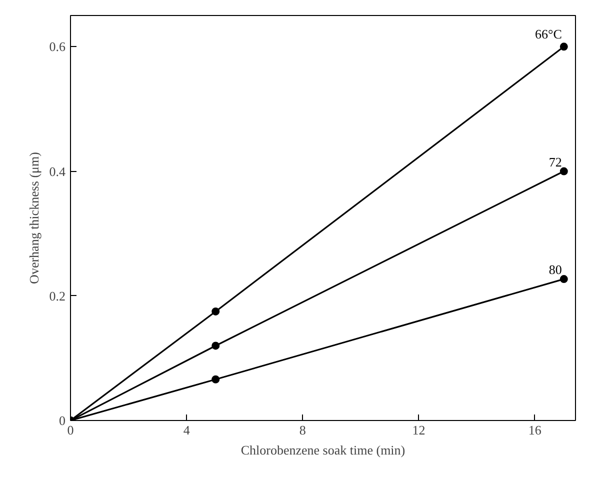 The width and height of the screenshot is (610, 489). What do you see at coordinates (57, 296) in the screenshot?
I see `y-tick-label: 0.2` at bounding box center [57, 296].